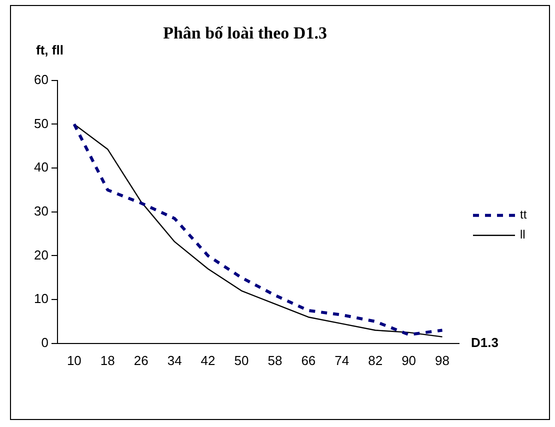 This screenshot has height=427, width=555. I want to click on x-tick-label: 50, so click(241, 360).